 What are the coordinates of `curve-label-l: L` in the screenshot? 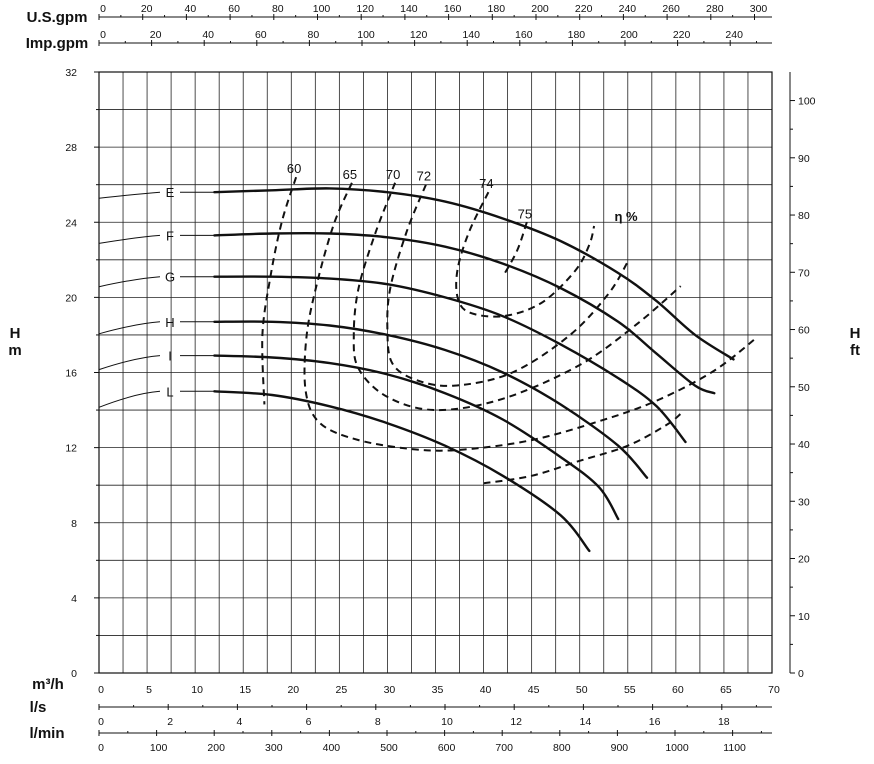 It's located at (169, 391).